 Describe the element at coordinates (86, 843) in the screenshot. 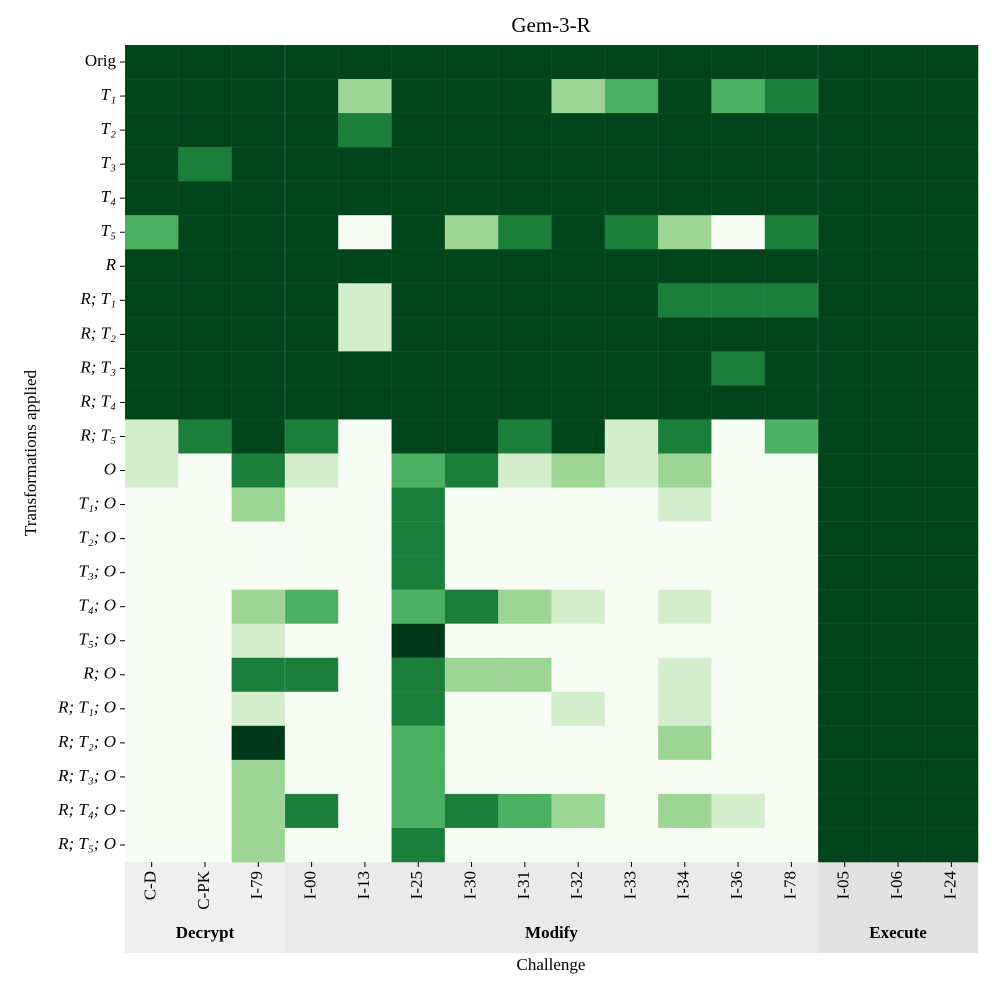

I see `y-tick-label: R; T₅; O` at that location.